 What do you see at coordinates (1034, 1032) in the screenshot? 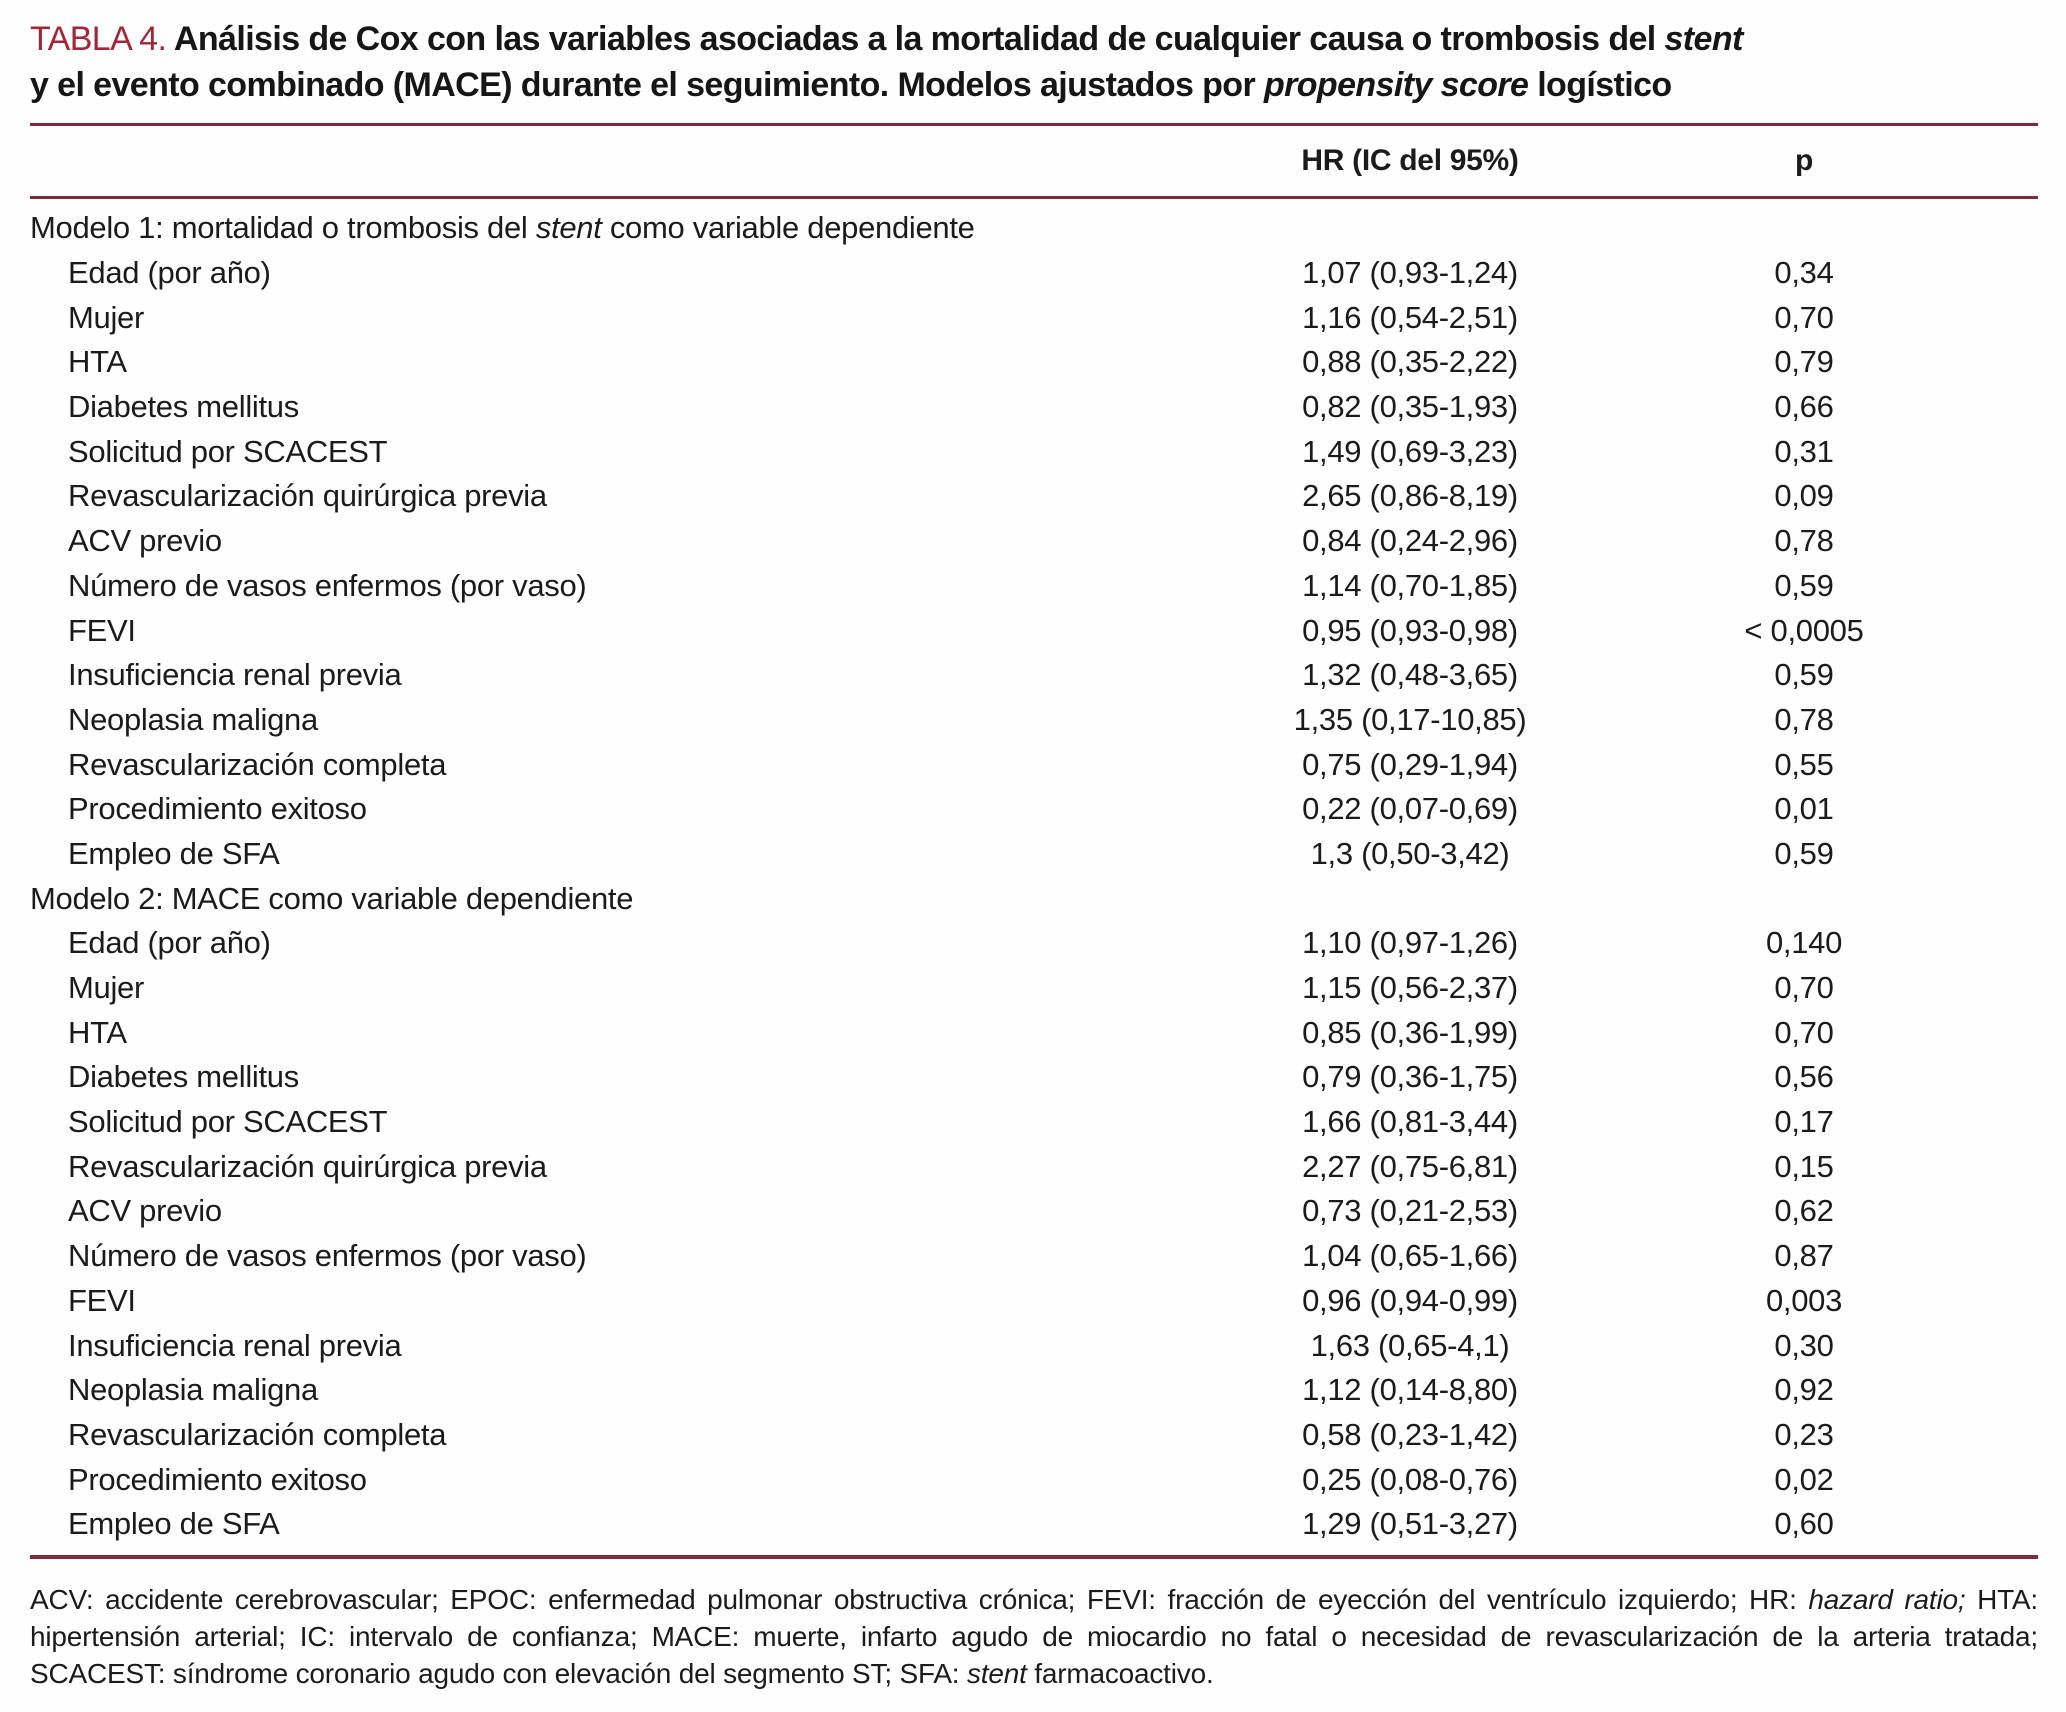
I see `table-row: HTA 0,85 (0,36-1,99) 0,70` at bounding box center [1034, 1032].